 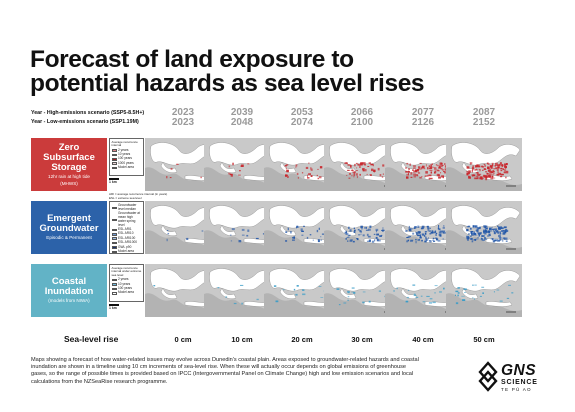 I want to click on legend-item: ESL ARI10, so click(x=126, y=234).